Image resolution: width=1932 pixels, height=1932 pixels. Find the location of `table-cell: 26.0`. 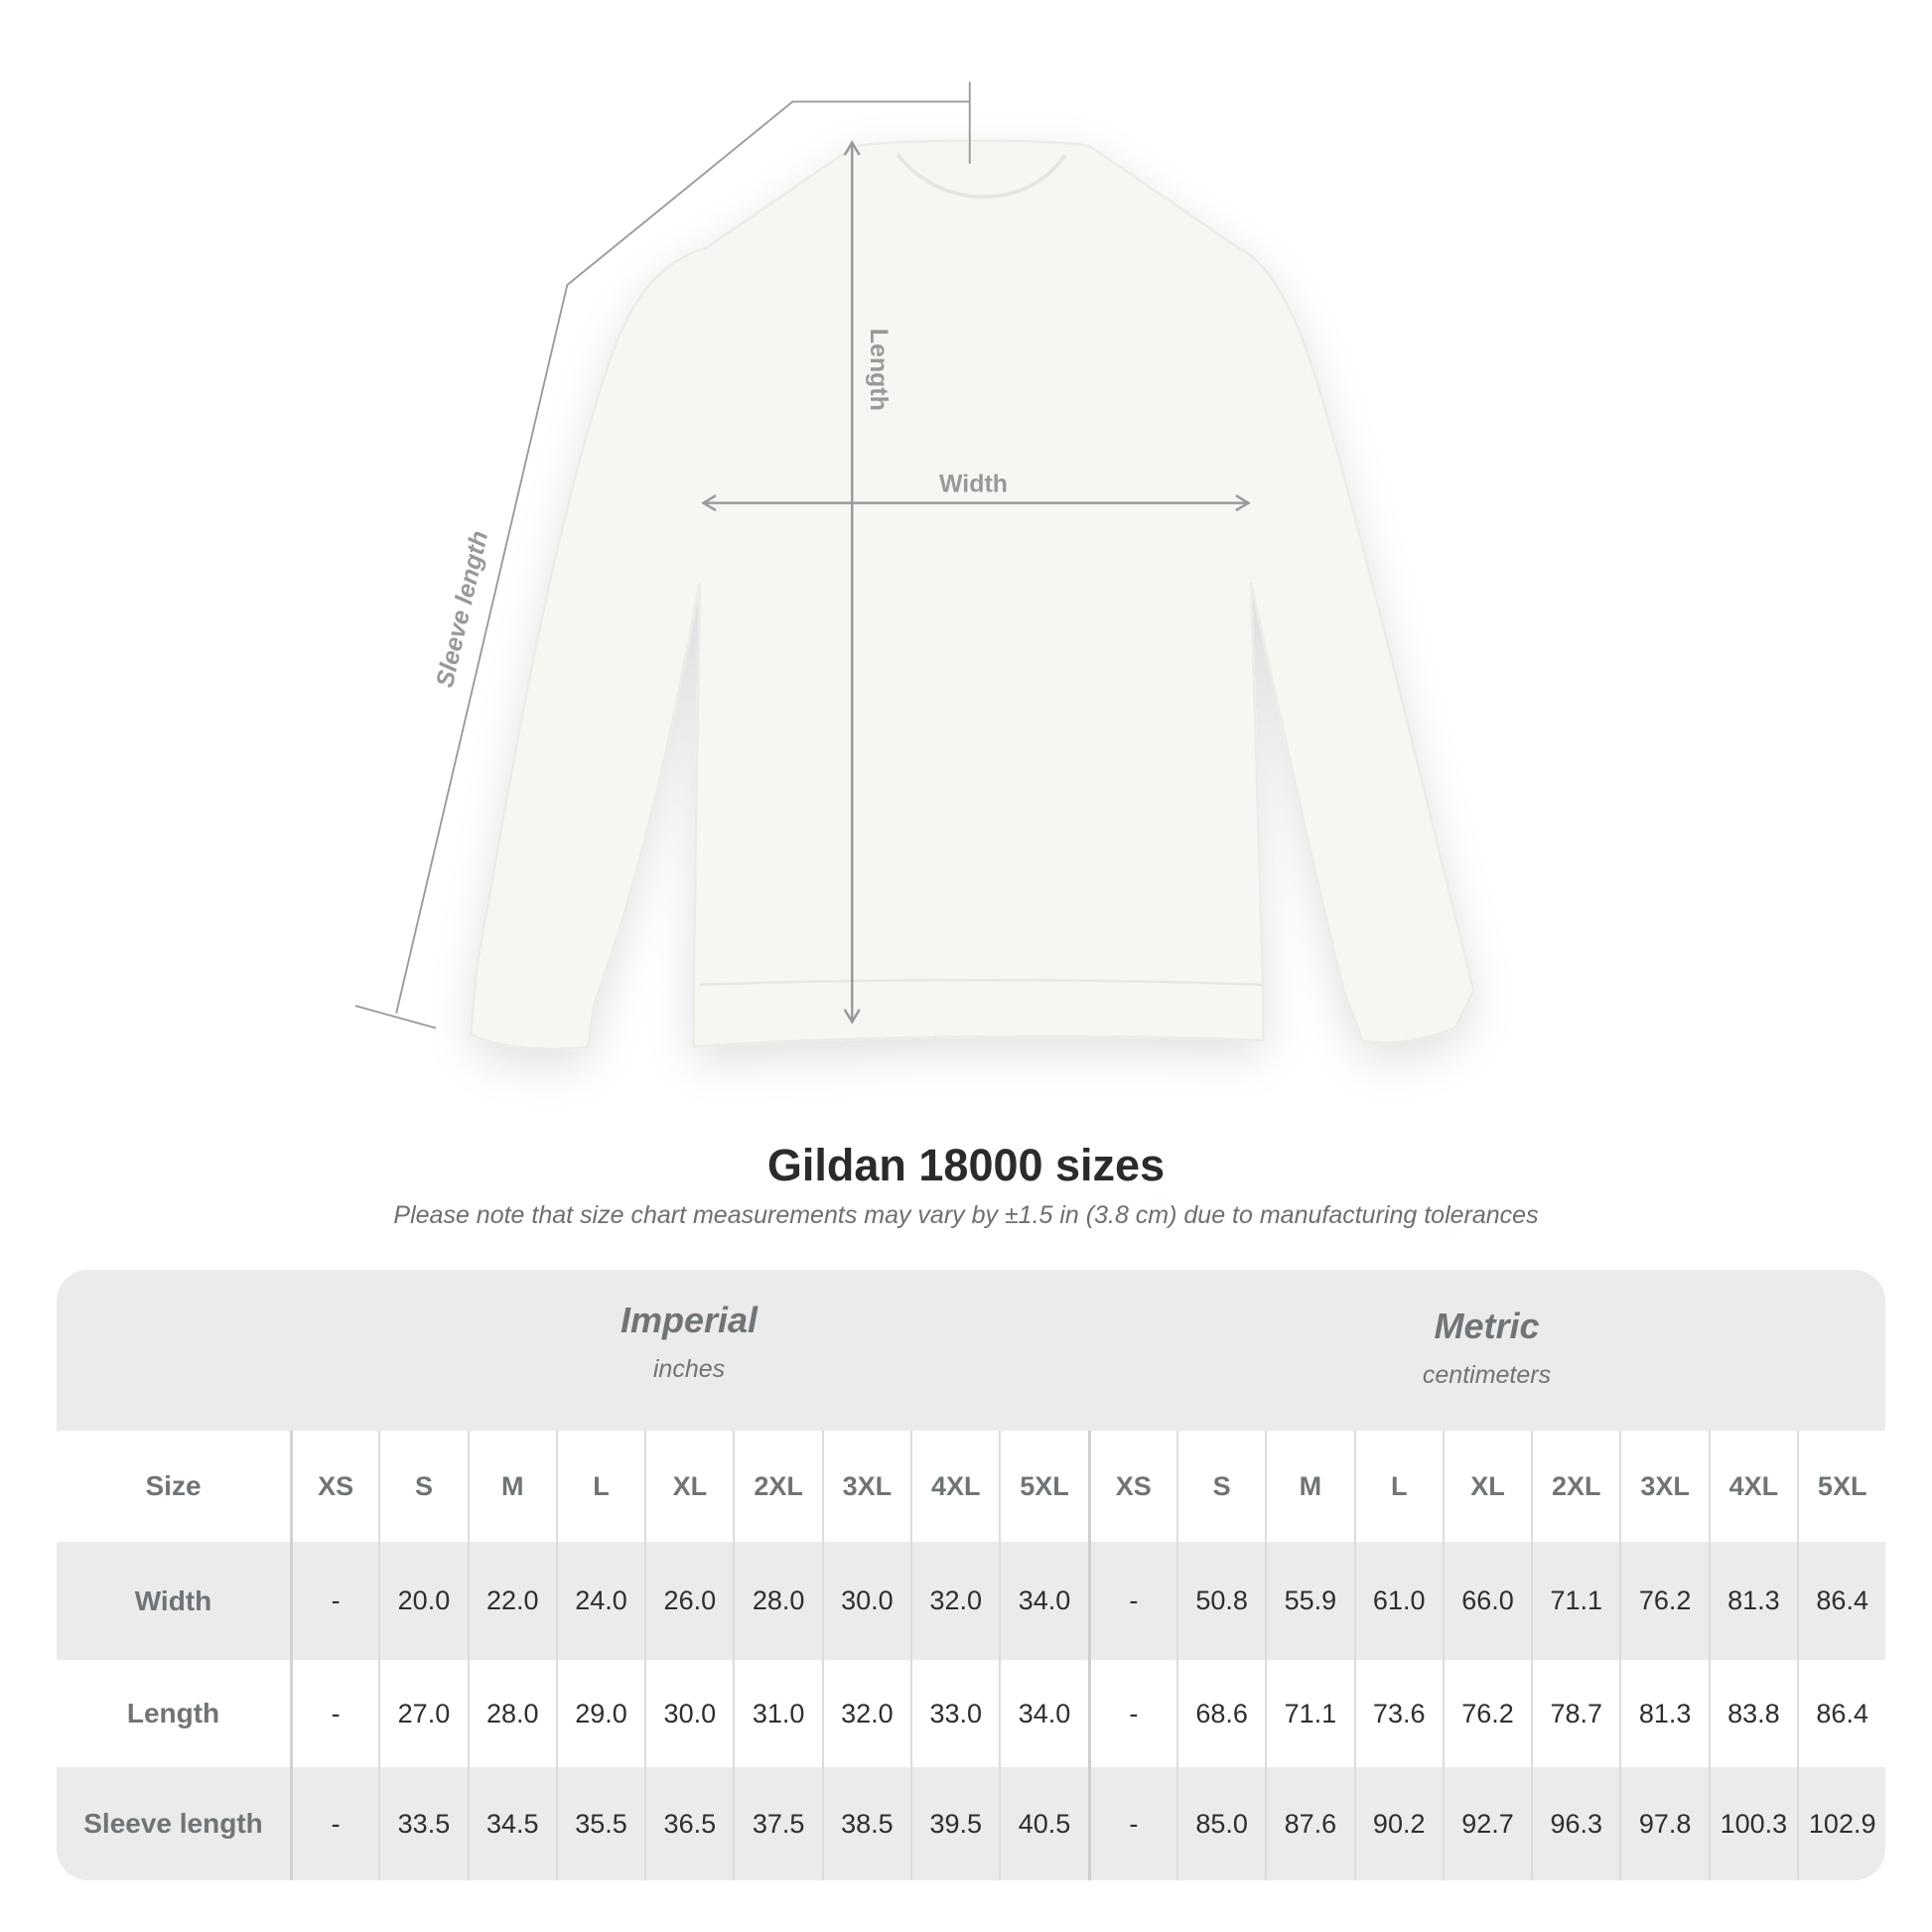

table-cell: 26.0 is located at coordinates (688, 1601).